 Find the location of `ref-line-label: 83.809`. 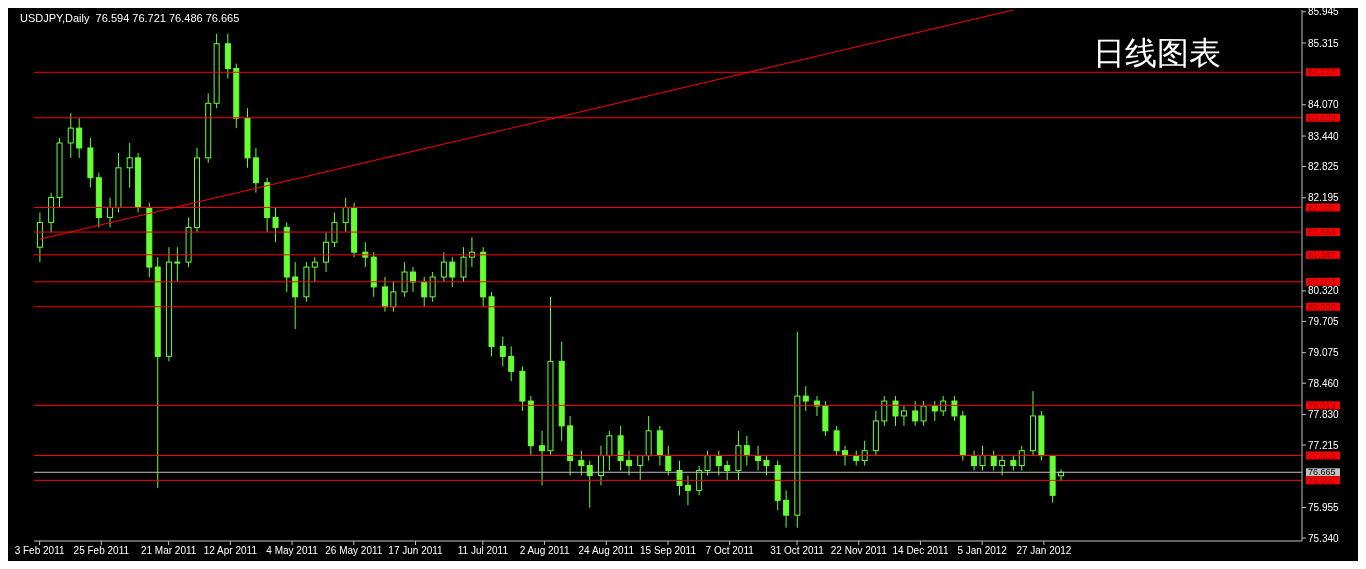

ref-line-label: 83.809 is located at coordinates (1322, 117).